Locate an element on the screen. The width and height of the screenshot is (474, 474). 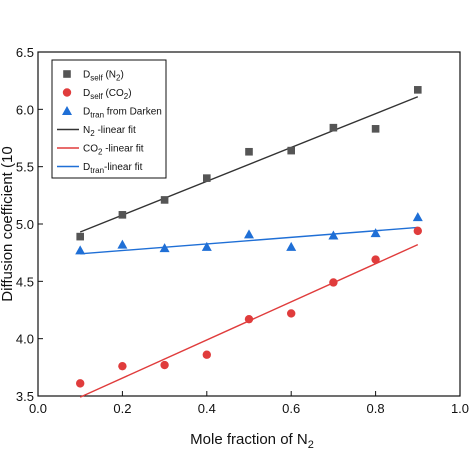
legend-entry-n2-fit: N2 -linear fit is located at coordinates (96, 131).